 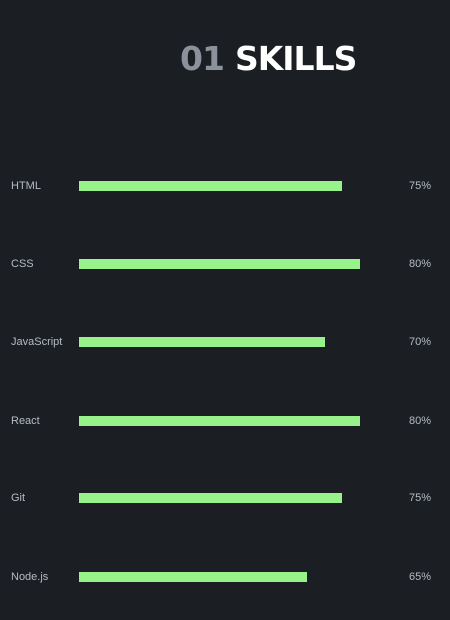 What do you see at coordinates (202, 58) in the screenshot?
I see `section-number: 01` at bounding box center [202, 58].